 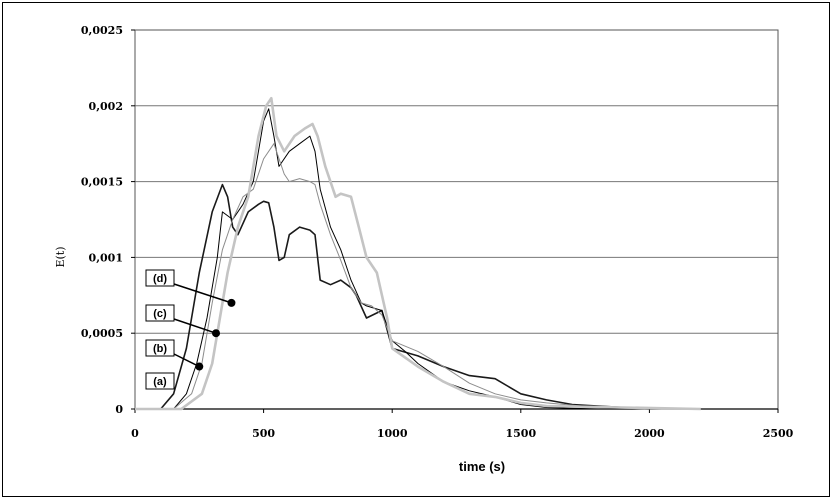 I want to click on x-tick-label: 1000, so click(x=392, y=433).